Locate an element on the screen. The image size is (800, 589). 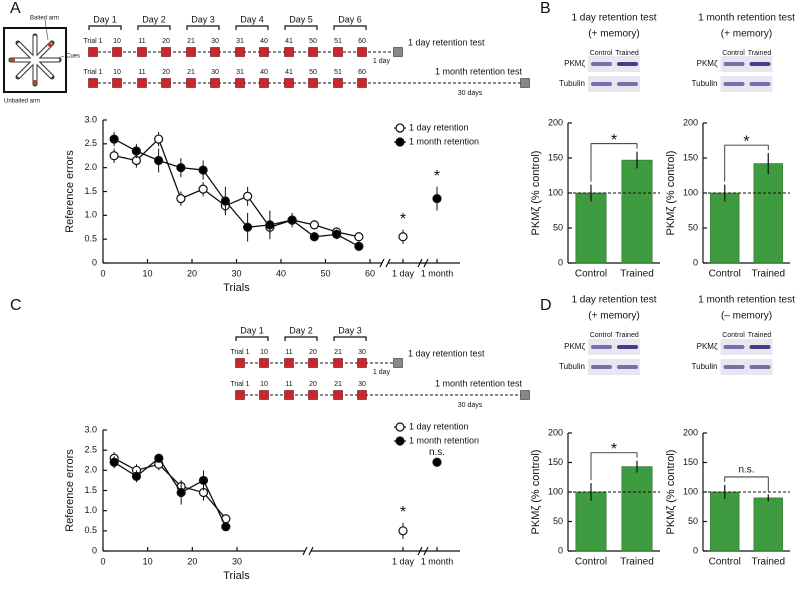
trial-label: 50 is located at coordinates (313, 72).